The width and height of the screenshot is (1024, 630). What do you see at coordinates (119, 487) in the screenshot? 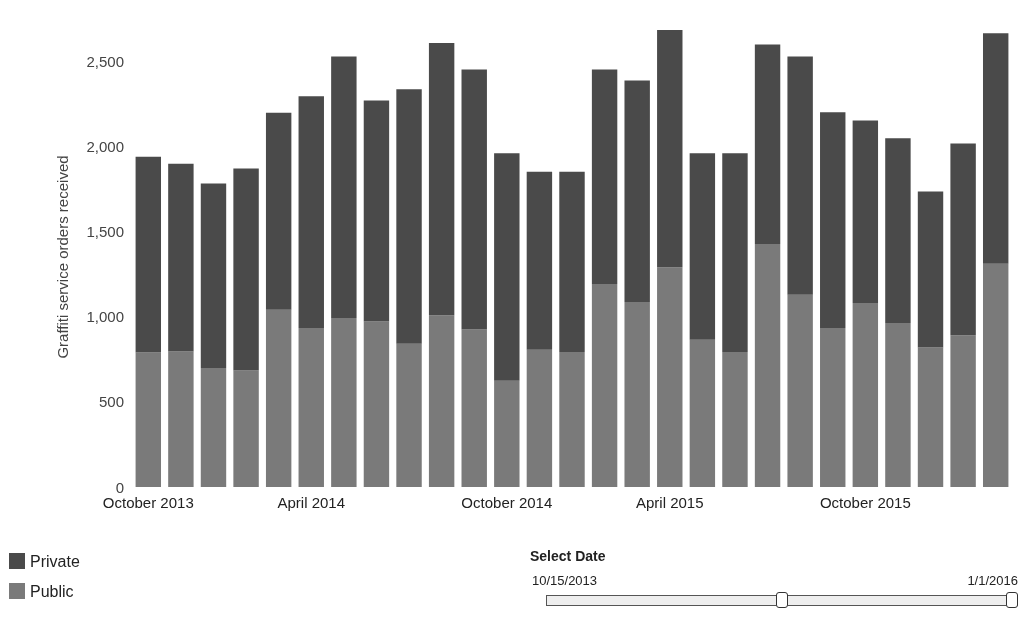
I see `y-tick-label: 0` at bounding box center [119, 487].